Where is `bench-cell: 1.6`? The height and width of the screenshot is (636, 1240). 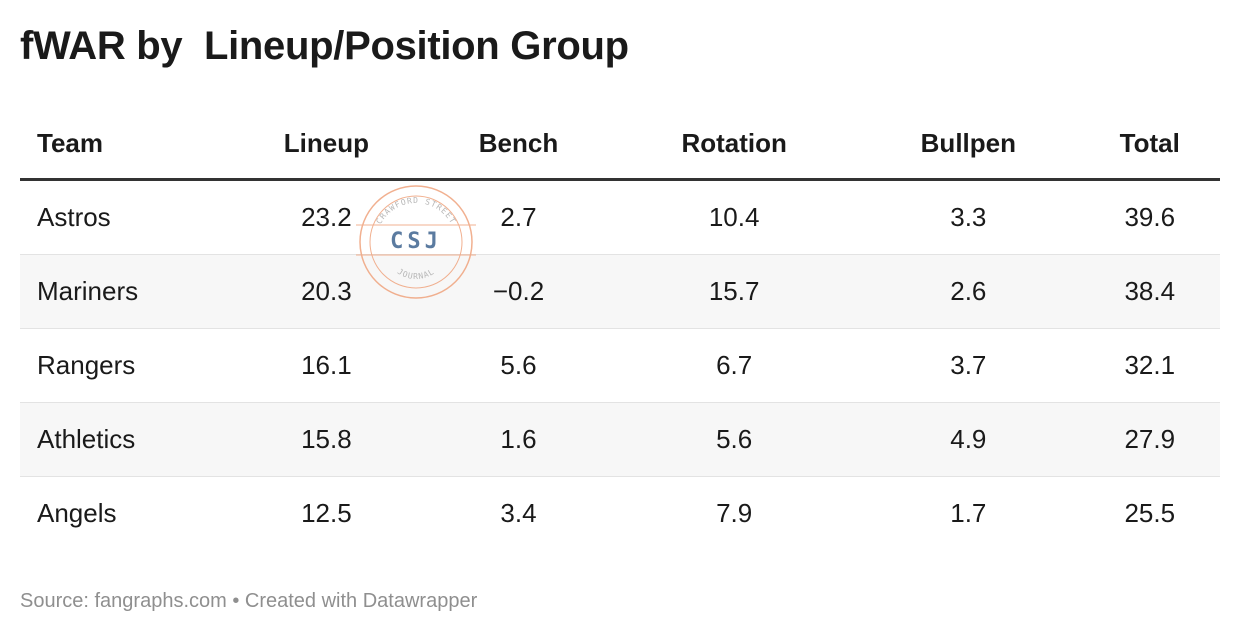 bench-cell: 1.6 is located at coordinates (518, 439).